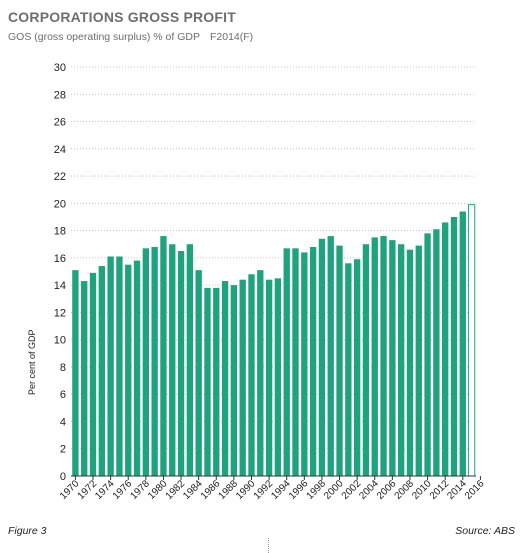 The height and width of the screenshot is (553, 525). Describe the element at coordinates (60, 313) in the screenshot. I see `y-tick-label: 12` at that location.